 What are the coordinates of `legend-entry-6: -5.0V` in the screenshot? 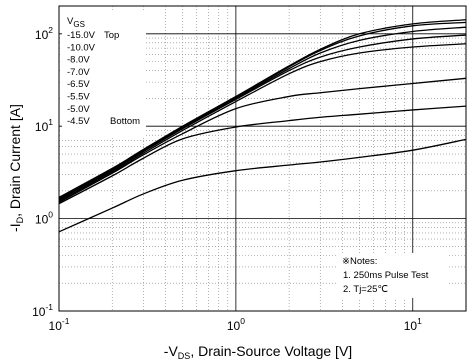 It's located at (78, 109).